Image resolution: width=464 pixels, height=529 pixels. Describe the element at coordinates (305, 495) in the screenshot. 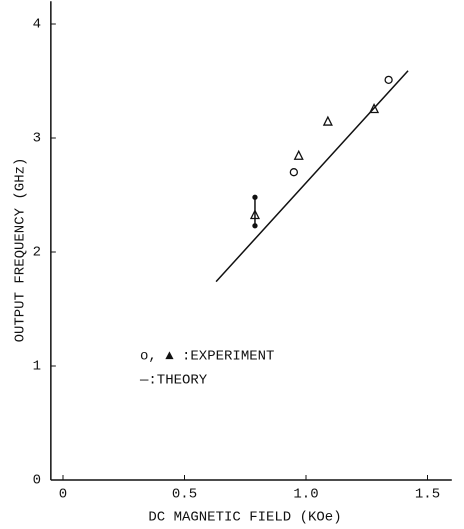

I see `x-tick-label: 1.0` at that location.